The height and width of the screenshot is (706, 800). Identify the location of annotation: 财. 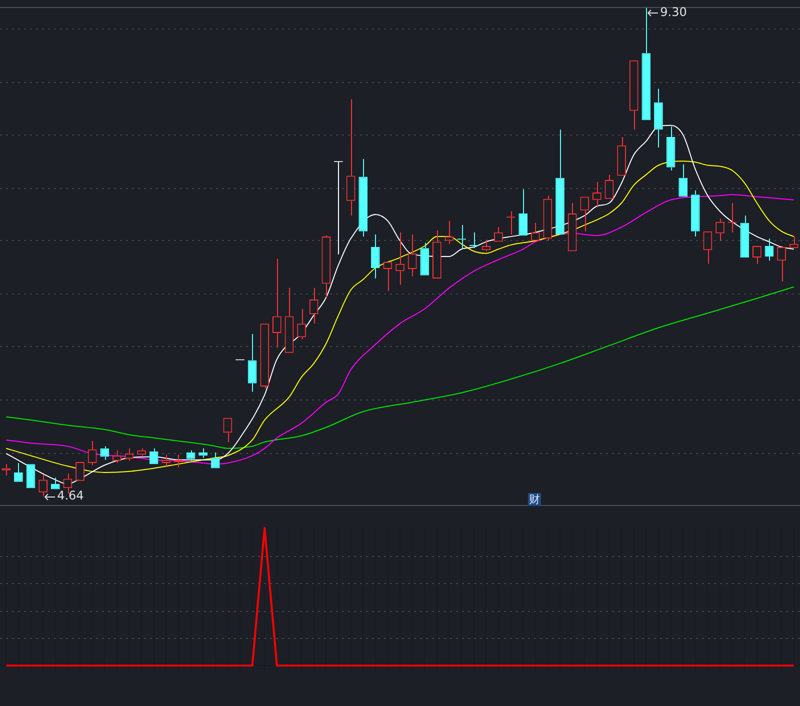
(534, 499).